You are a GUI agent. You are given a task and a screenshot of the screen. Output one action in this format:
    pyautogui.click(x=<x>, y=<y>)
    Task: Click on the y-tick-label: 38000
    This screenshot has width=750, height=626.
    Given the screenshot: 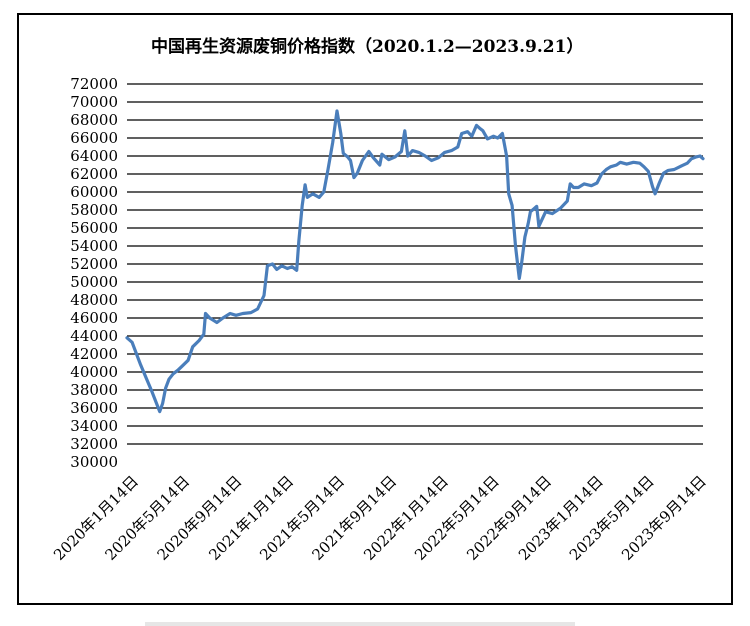 What is the action you would take?
    pyautogui.click(x=94, y=390)
    